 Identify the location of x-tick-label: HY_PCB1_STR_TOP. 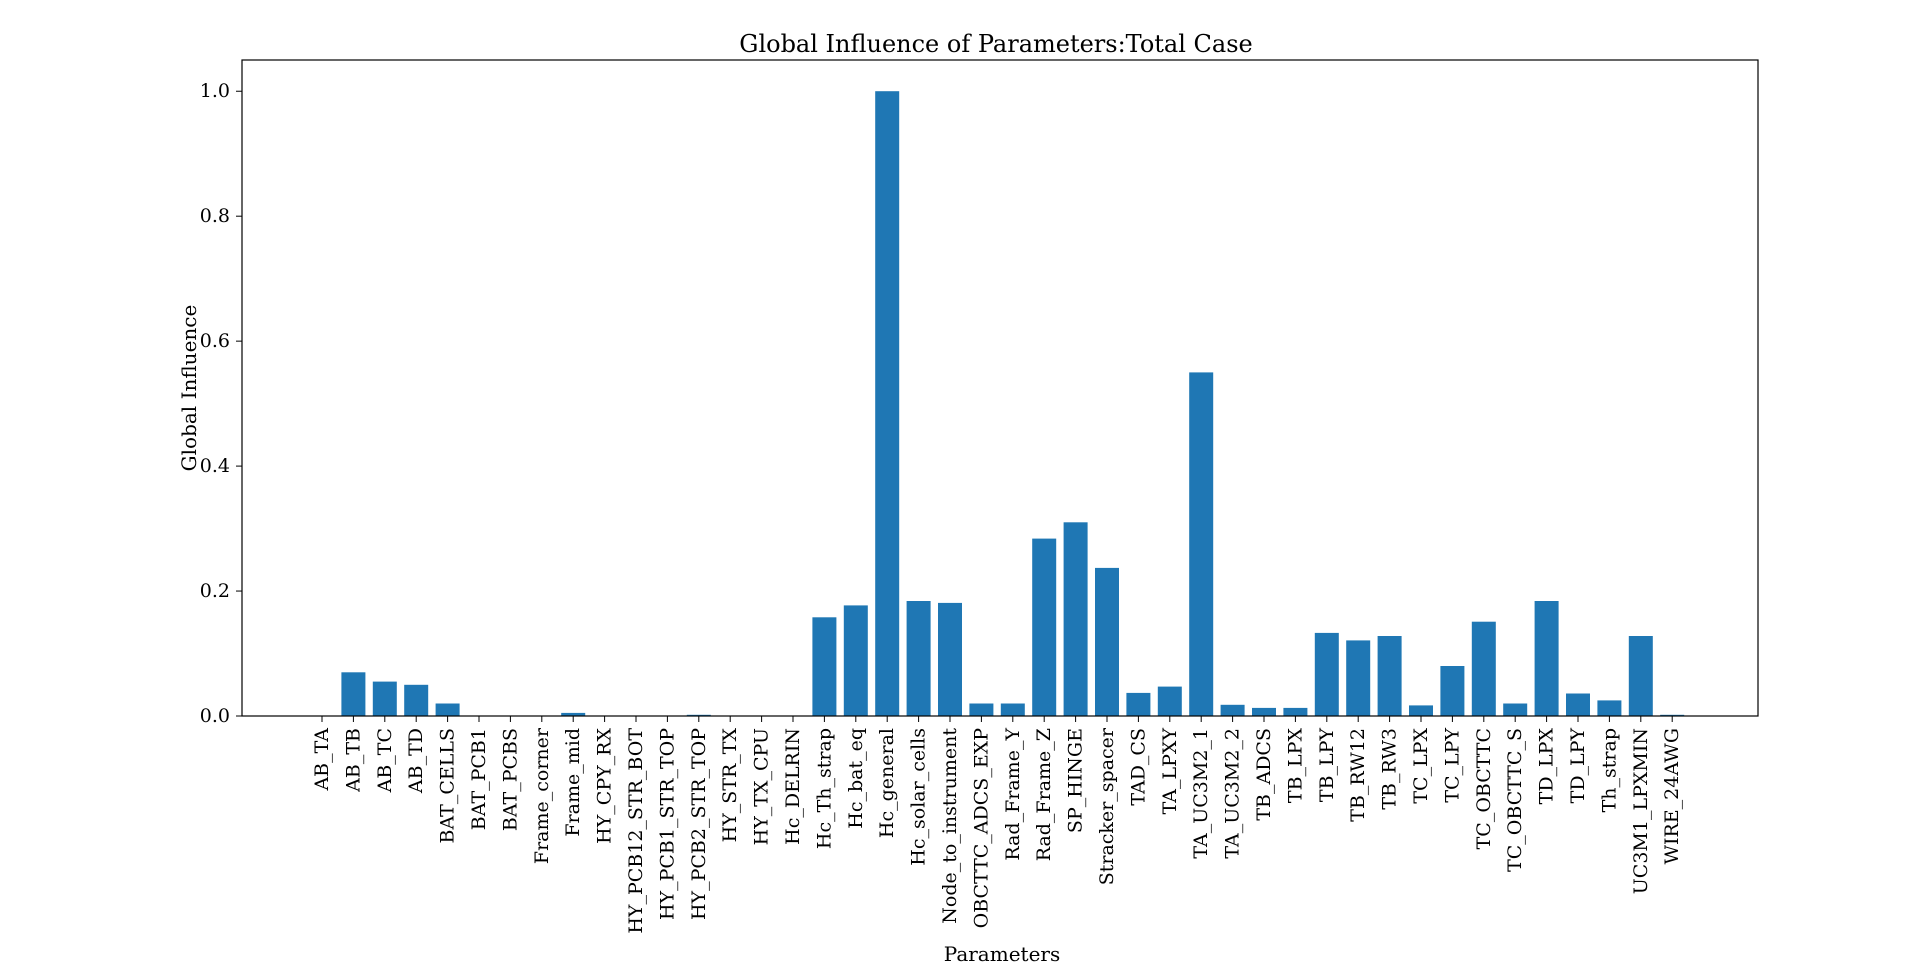
(667, 824).